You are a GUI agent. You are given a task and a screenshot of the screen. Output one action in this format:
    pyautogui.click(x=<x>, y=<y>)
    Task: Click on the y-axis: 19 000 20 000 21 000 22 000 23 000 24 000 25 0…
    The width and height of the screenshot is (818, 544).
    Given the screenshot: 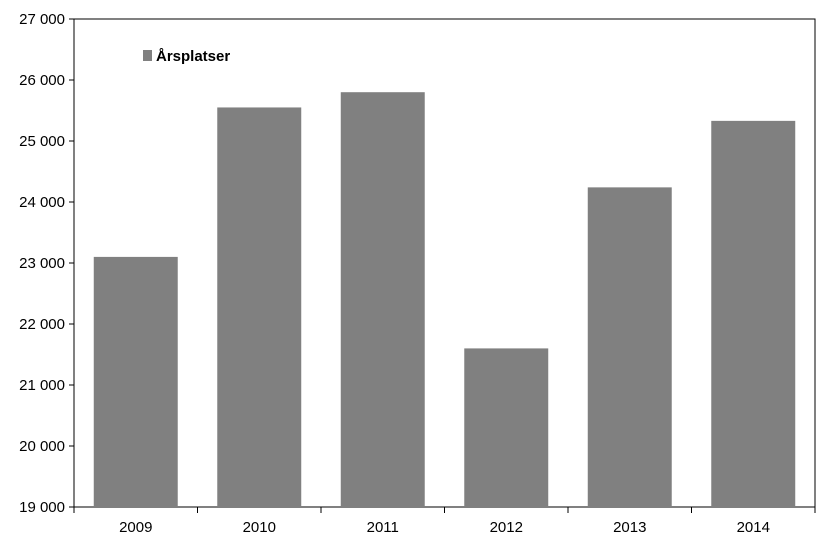 What is the action you would take?
    pyautogui.click(x=46, y=263)
    